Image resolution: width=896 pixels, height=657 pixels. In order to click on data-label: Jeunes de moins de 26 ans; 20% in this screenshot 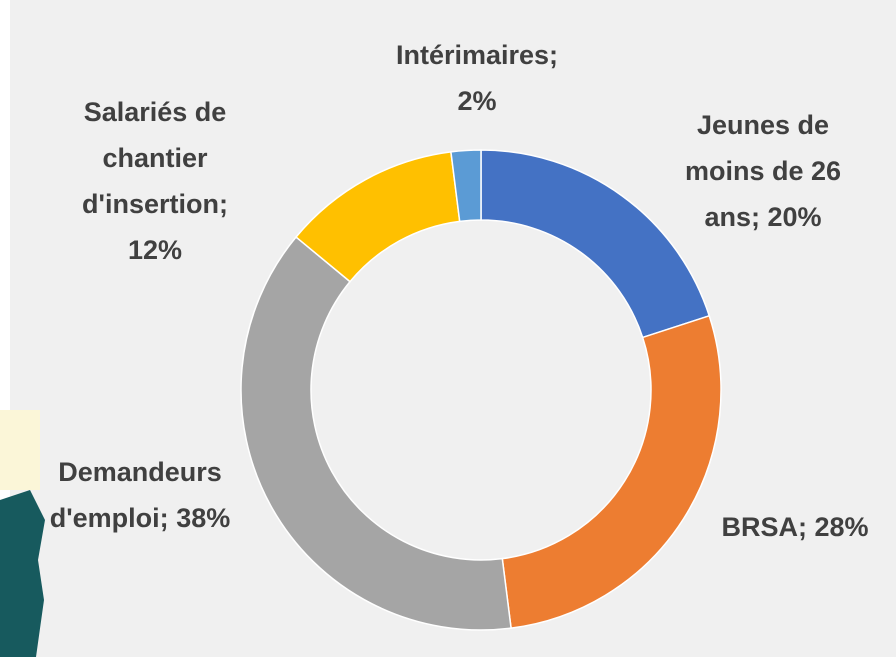, I will do `click(763, 171)`.